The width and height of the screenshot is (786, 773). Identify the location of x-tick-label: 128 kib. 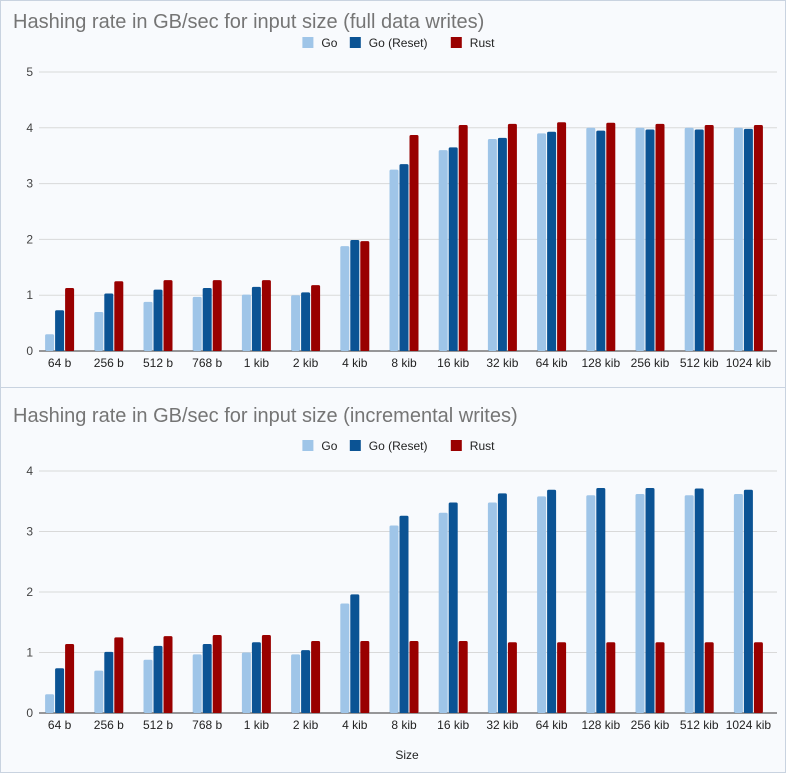
(600, 725).